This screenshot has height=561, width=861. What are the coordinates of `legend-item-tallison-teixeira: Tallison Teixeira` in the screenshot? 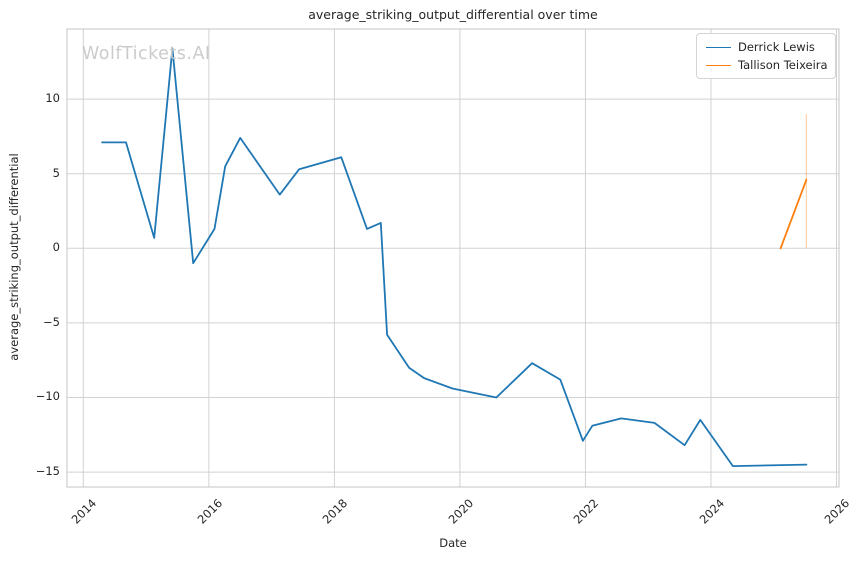 It's located at (767, 65).